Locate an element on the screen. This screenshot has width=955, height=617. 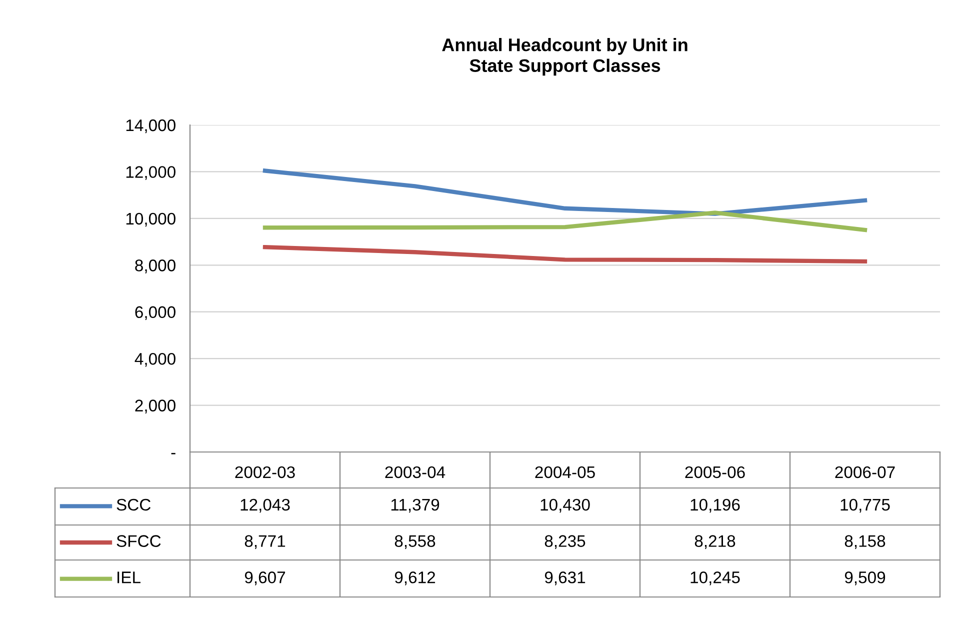
y-tick-label: 4,000 is located at coordinates (155, 359).